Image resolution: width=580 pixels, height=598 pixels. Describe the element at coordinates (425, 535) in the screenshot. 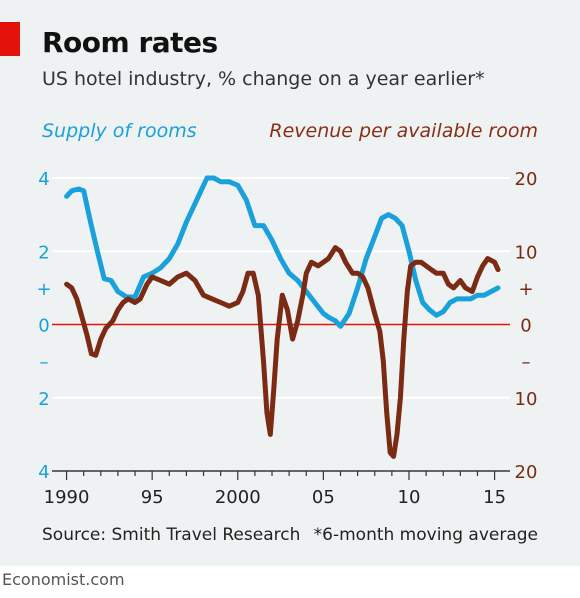

I see `footnote: *6-month moving average` at that location.